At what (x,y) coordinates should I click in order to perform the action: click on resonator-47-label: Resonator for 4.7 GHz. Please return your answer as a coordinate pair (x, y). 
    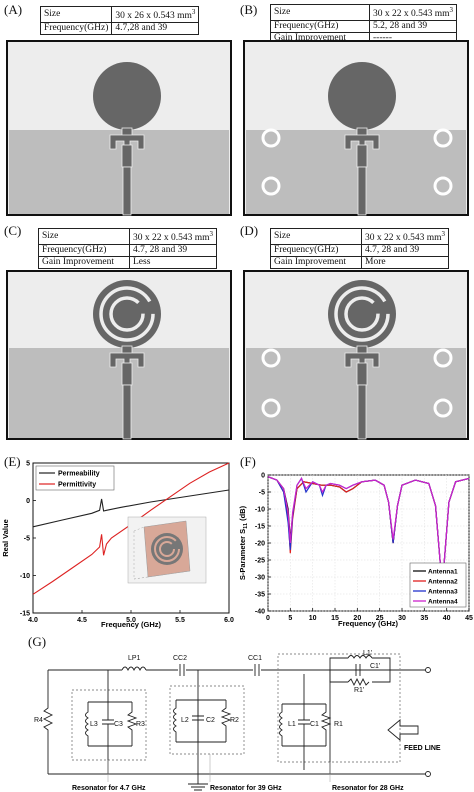
    Looking at the image, I should click on (109, 788).